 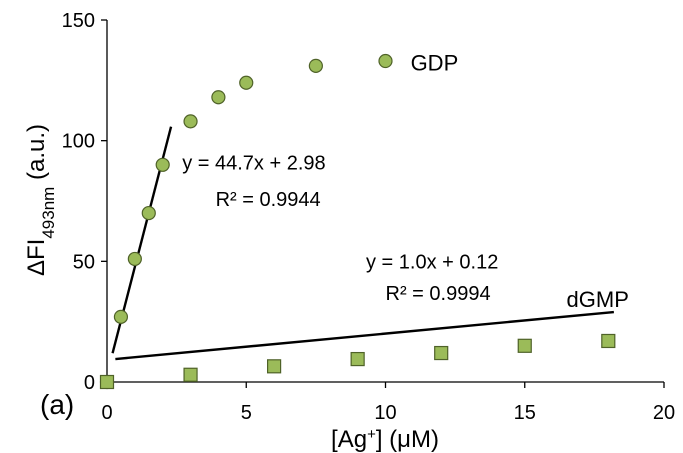 What do you see at coordinates (432, 263) in the screenshot?
I see `fit-equation-label: y = 1.0x + 0.12` at bounding box center [432, 263].